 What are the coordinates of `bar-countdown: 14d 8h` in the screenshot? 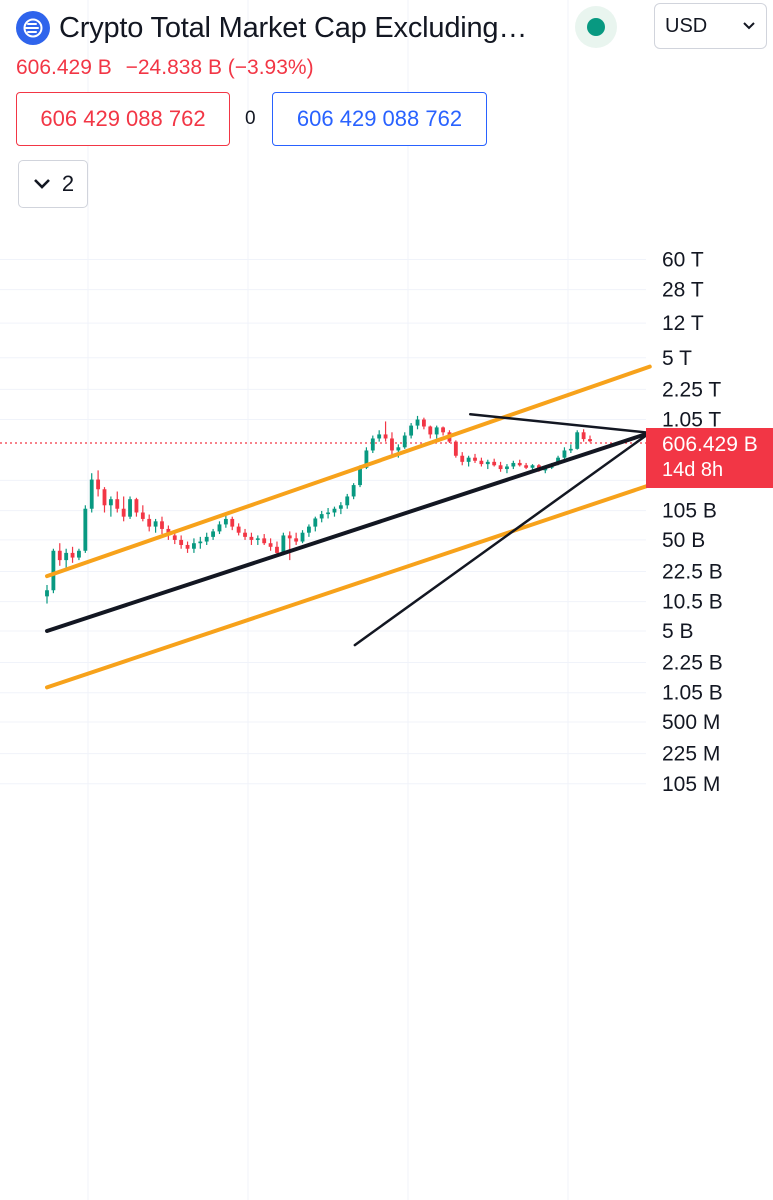 It's located at (693, 470).